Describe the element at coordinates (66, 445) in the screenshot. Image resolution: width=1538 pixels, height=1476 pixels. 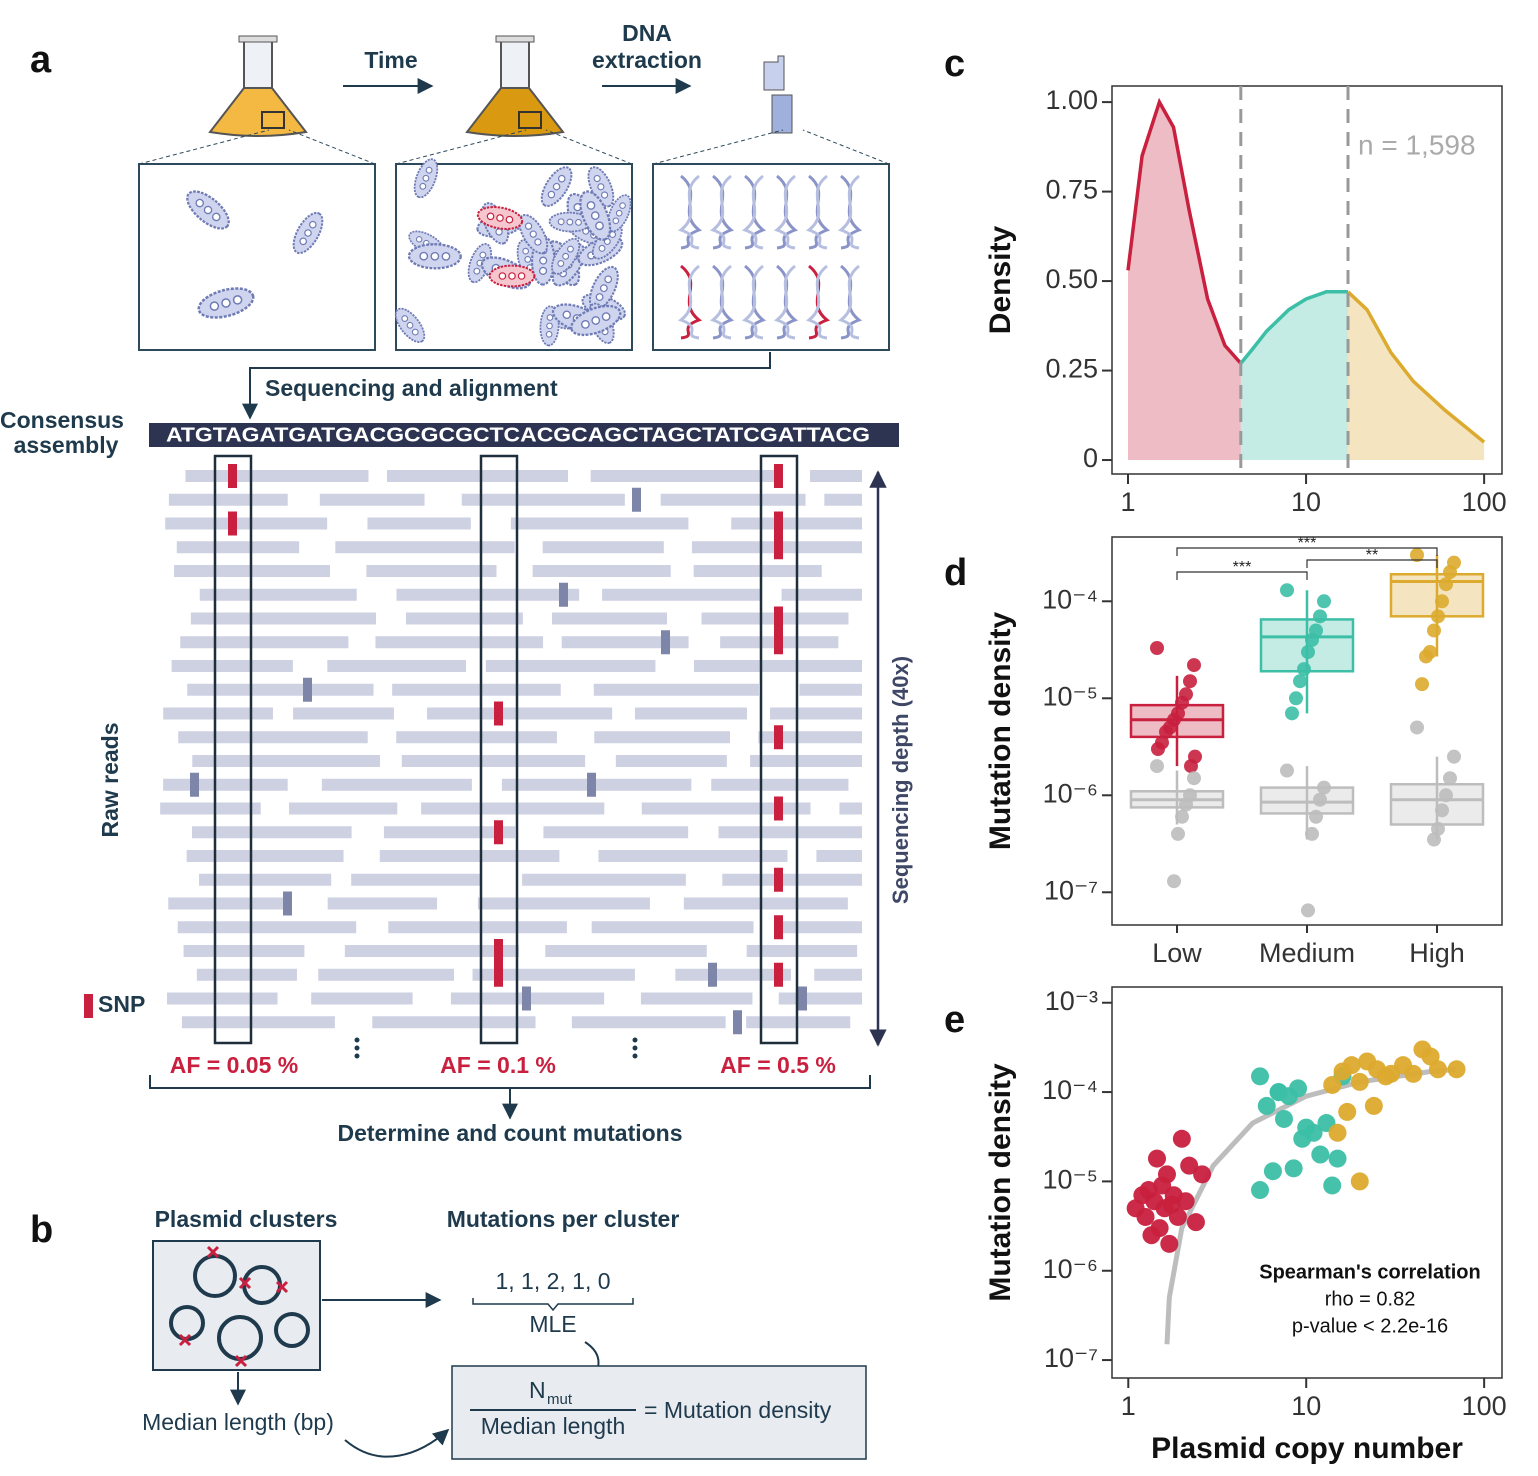
I see `consensus-label: assembly` at that location.